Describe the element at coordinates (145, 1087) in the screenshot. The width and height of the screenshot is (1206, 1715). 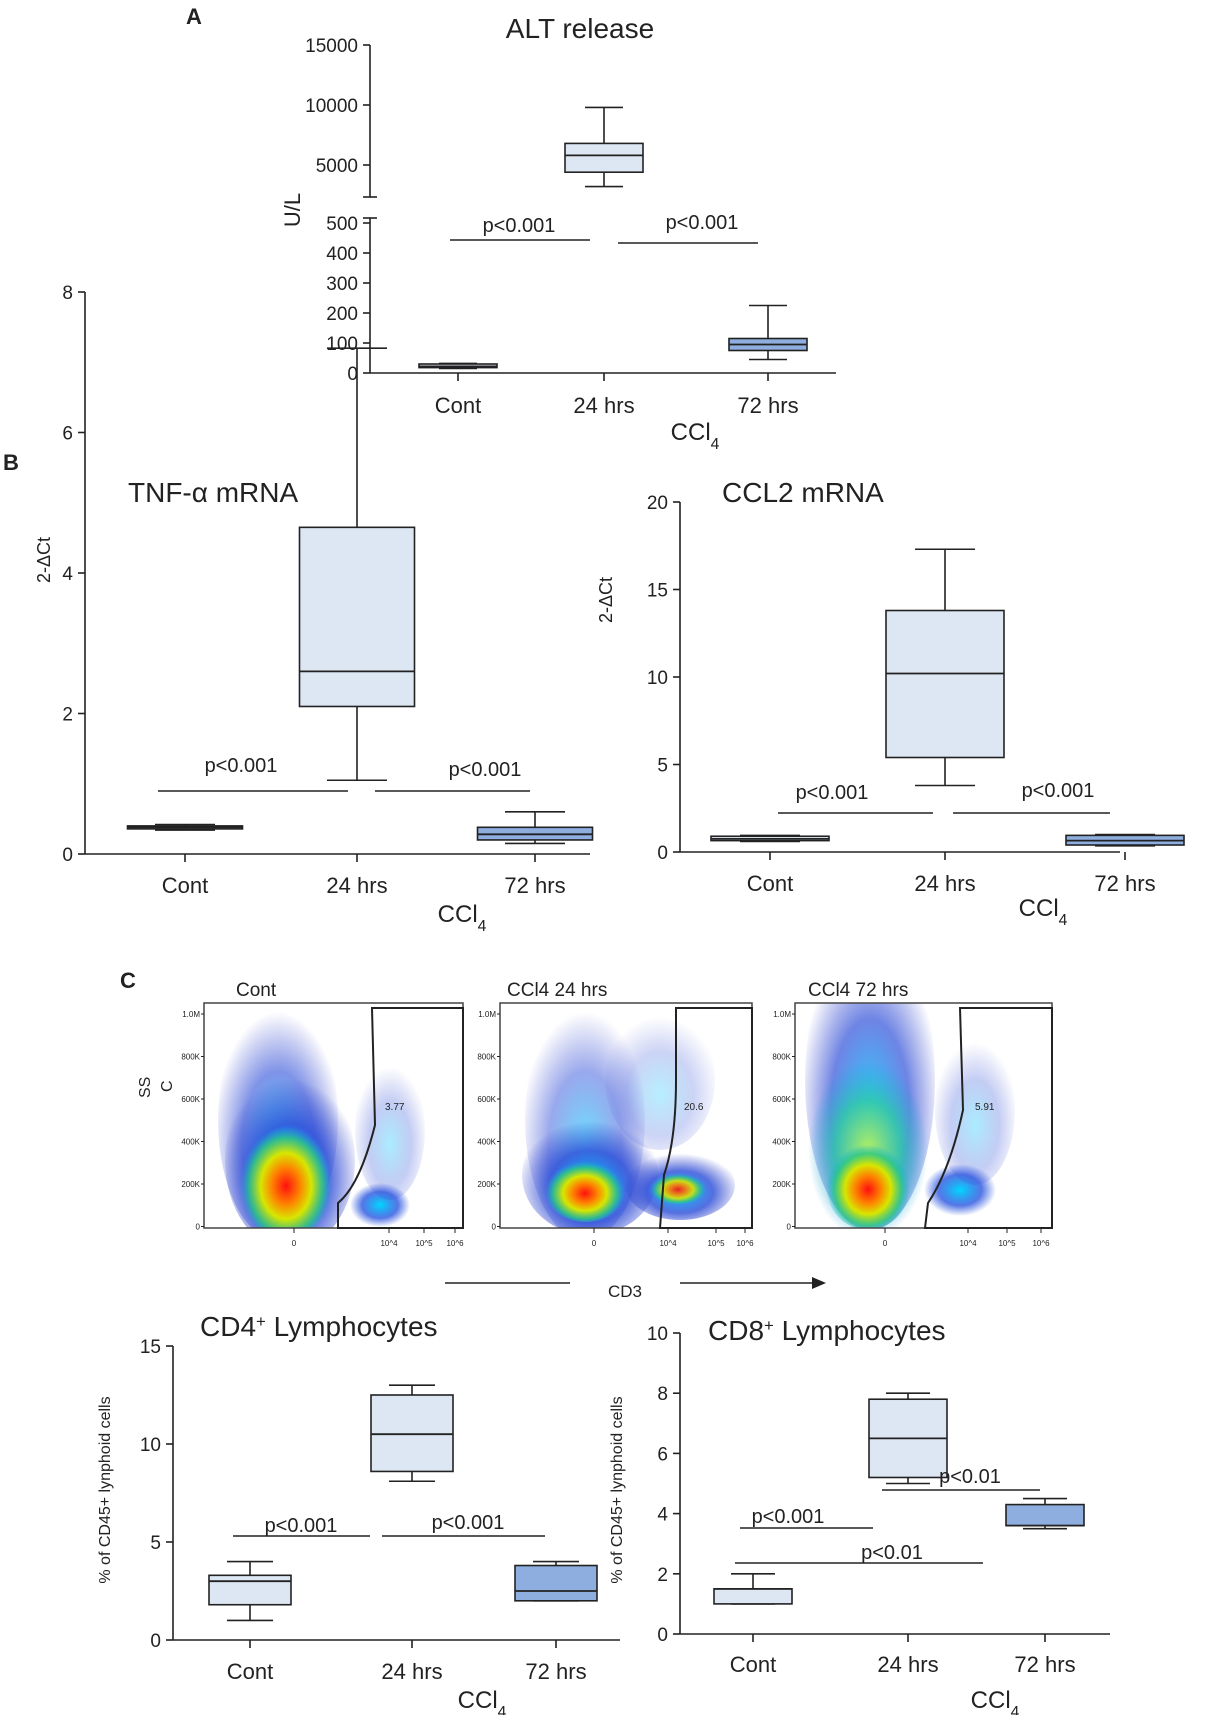
I see `flow-ylabel: SS` at that location.